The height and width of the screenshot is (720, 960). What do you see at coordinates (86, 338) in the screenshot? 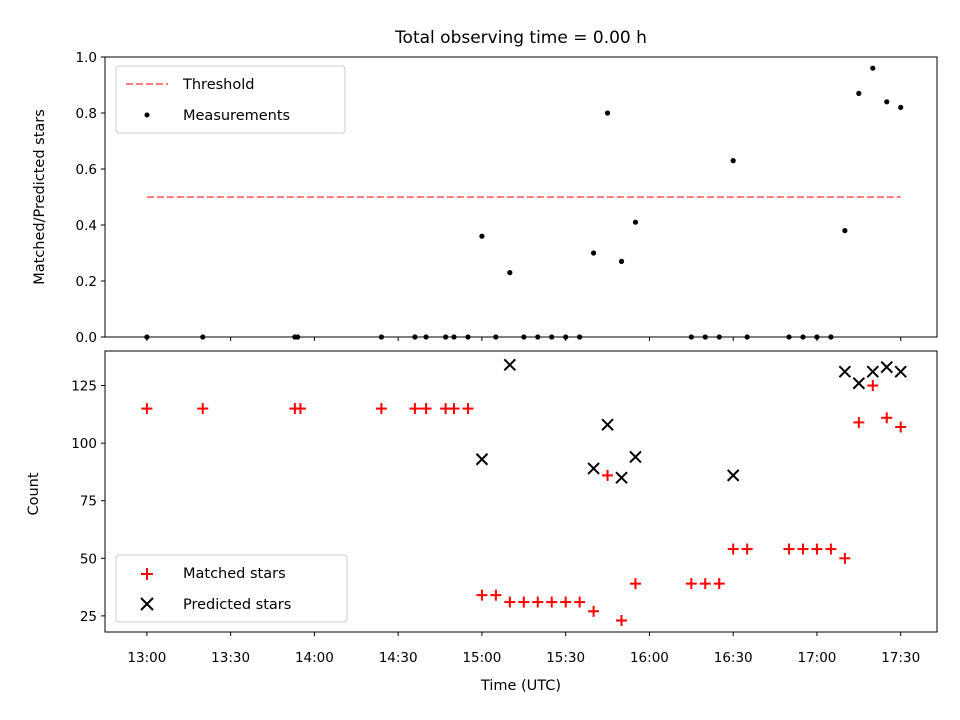
I see `top-y-tick-label: 0.0` at bounding box center [86, 338].